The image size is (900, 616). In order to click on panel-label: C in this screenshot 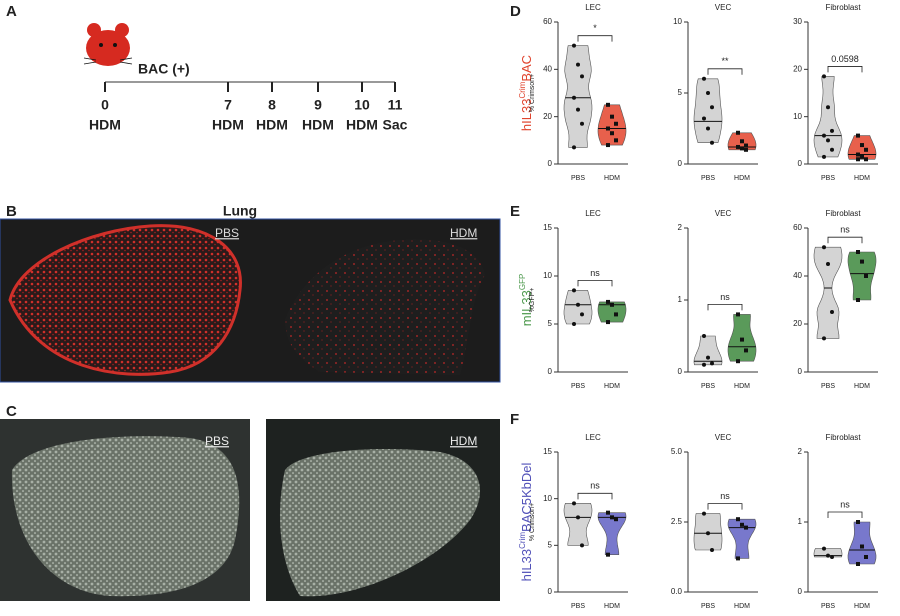, I will do `click(11, 411)`.